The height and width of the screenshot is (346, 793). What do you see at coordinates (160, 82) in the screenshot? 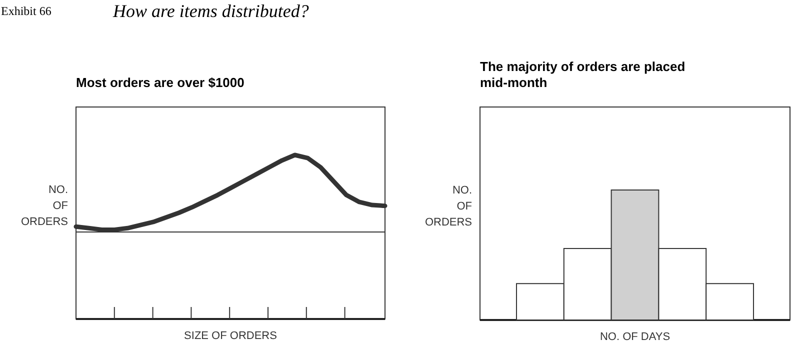
I see `chart-title: Most orders are over $1000` at bounding box center [160, 82].